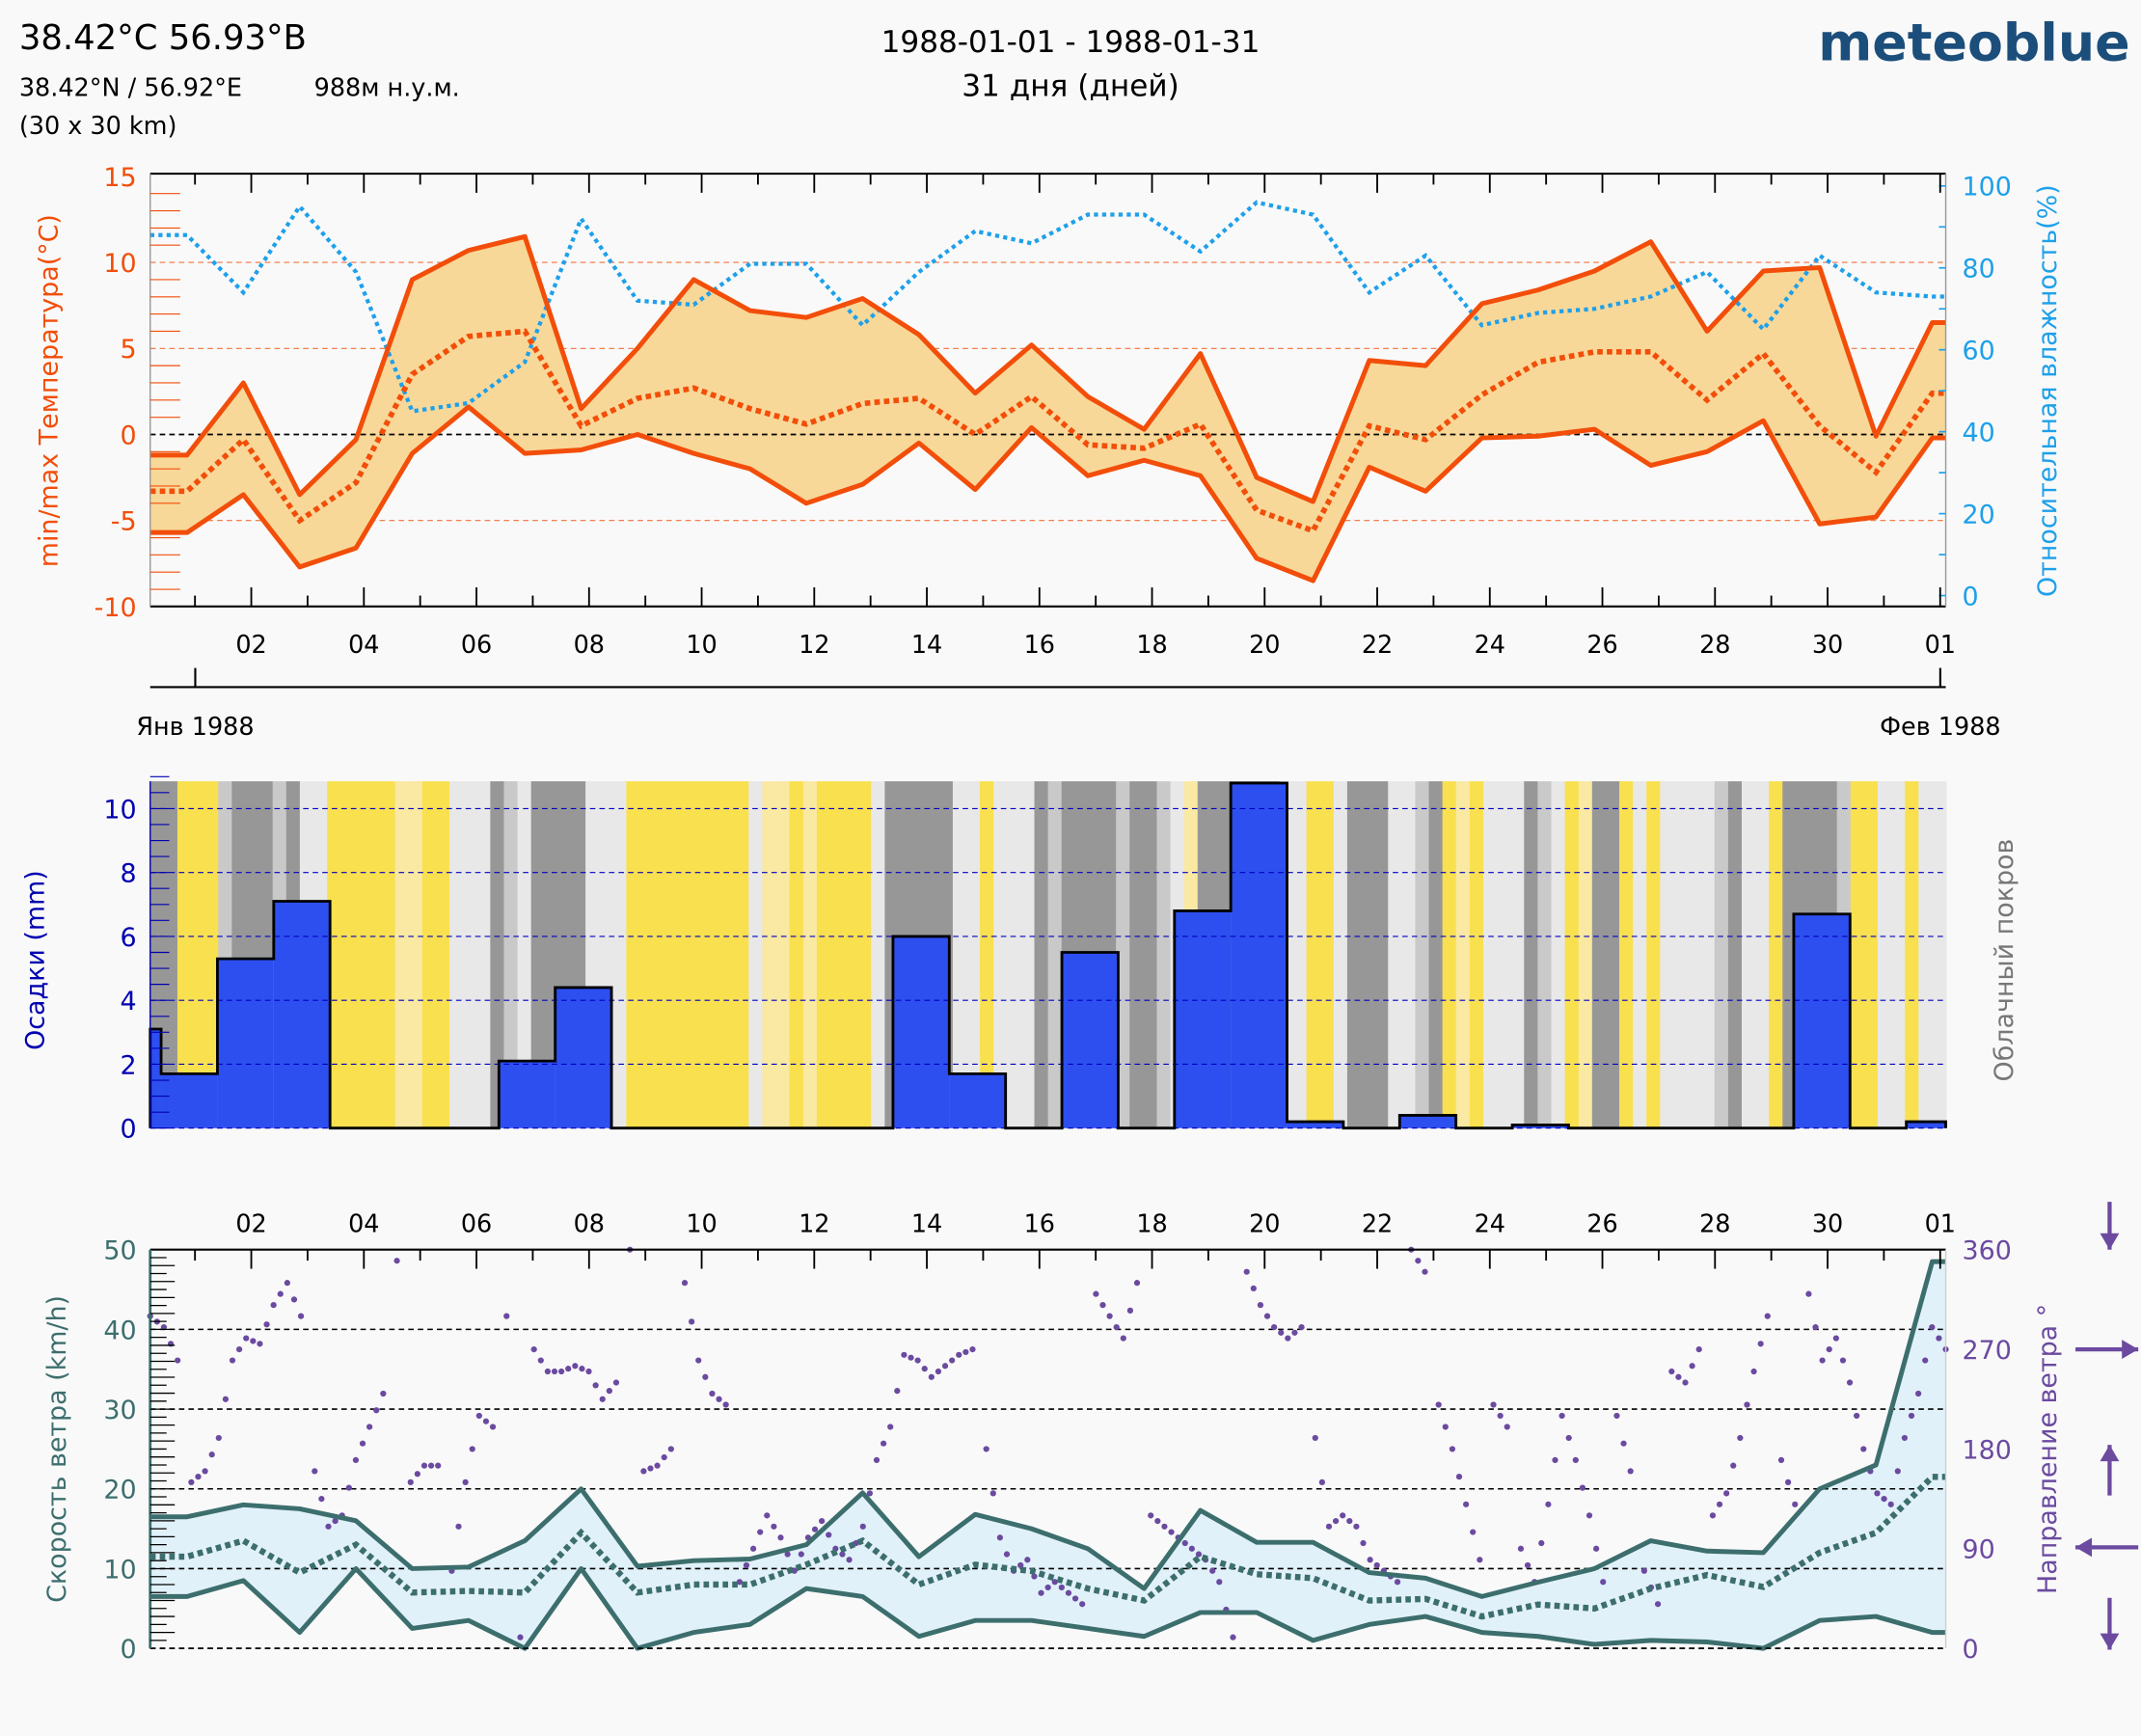 The height and width of the screenshot is (1736, 2141). I want to click on precipitation-tick-label: 0, so click(128, 1130).